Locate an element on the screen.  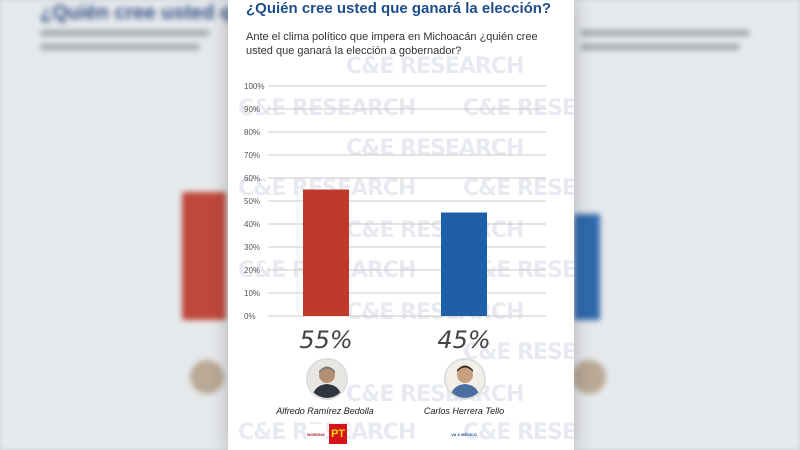
y-tick-label: 90% is located at coordinates (252, 109).